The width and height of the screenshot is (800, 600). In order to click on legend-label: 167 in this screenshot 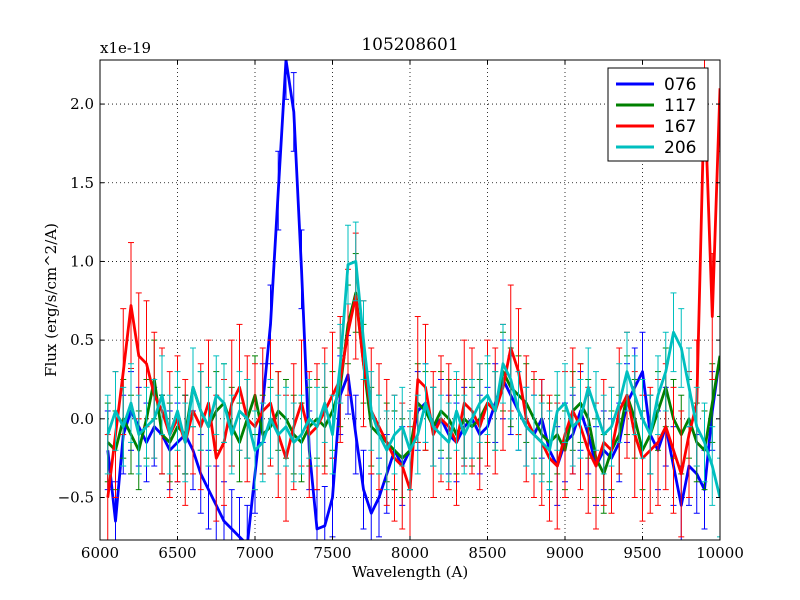, I will do `click(680, 127)`.